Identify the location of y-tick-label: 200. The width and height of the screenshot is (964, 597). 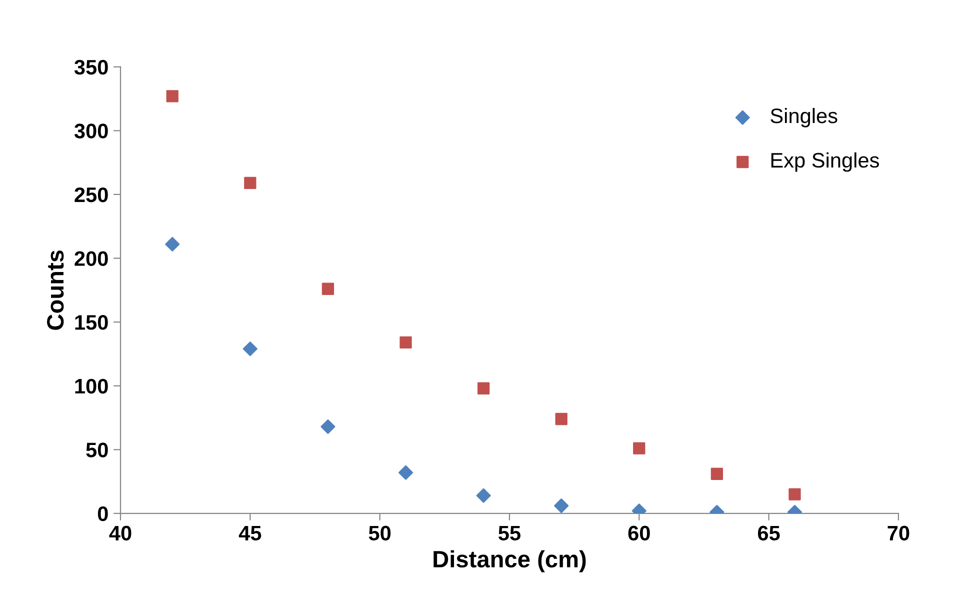
(91, 258).